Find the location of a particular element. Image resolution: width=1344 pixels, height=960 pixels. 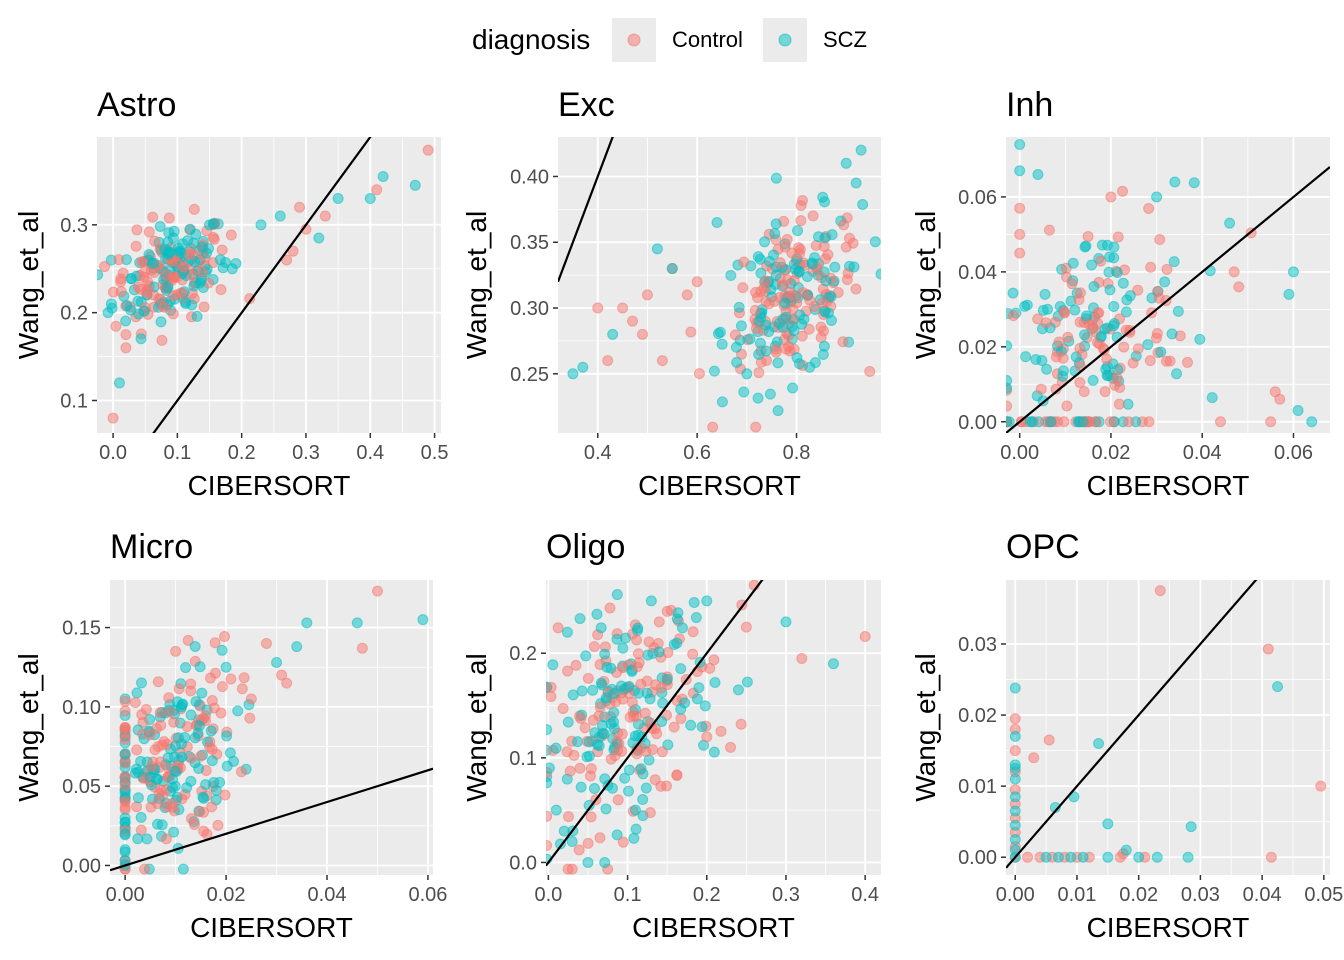

x-tick-label: 0.06 is located at coordinates (1293, 453).